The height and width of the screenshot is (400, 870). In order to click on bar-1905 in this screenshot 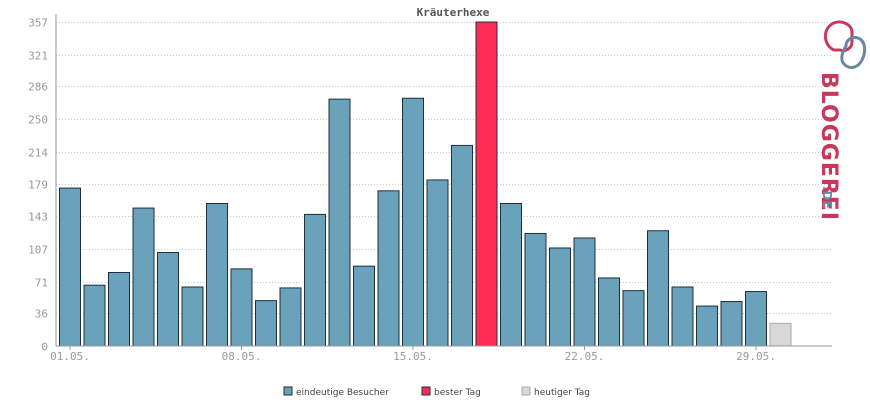, I will do `click(511, 275)`.